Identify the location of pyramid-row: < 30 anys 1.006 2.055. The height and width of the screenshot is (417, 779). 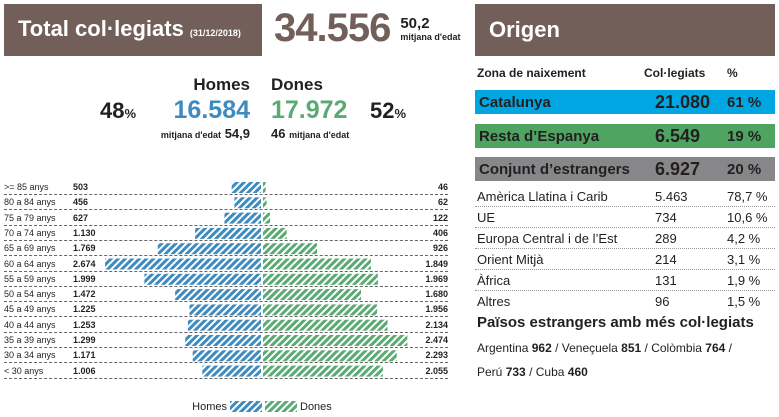
(226, 371).